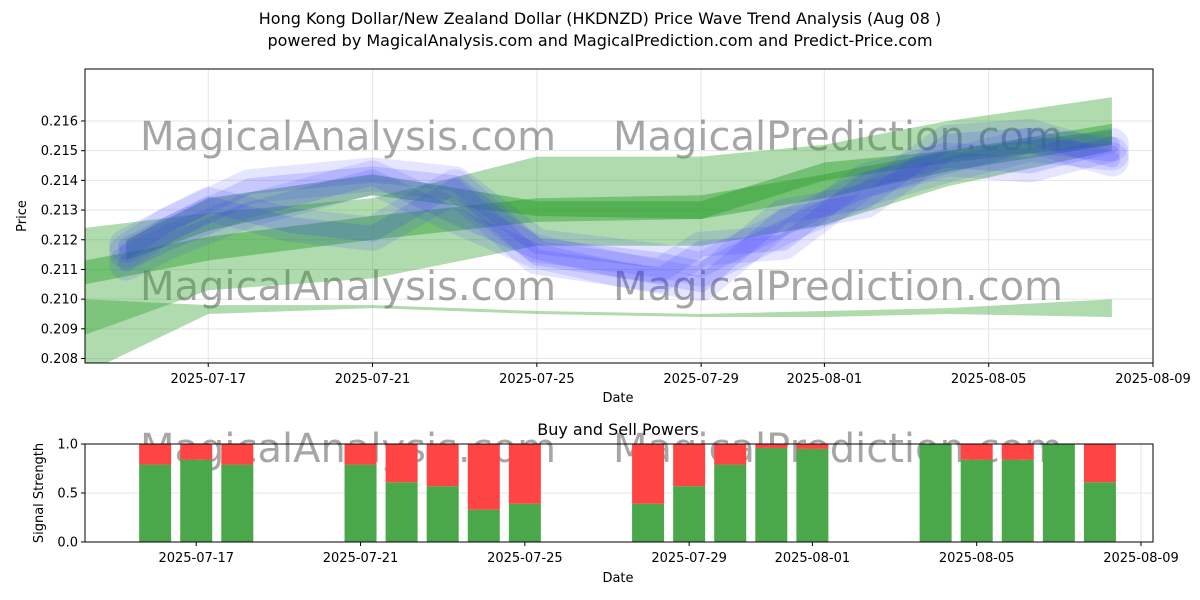 This screenshot has width=1200, height=600. What do you see at coordinates (67, 543) in the screenshot?
I see `y-tick-label: 0.0` at bounding box center [67, 543].